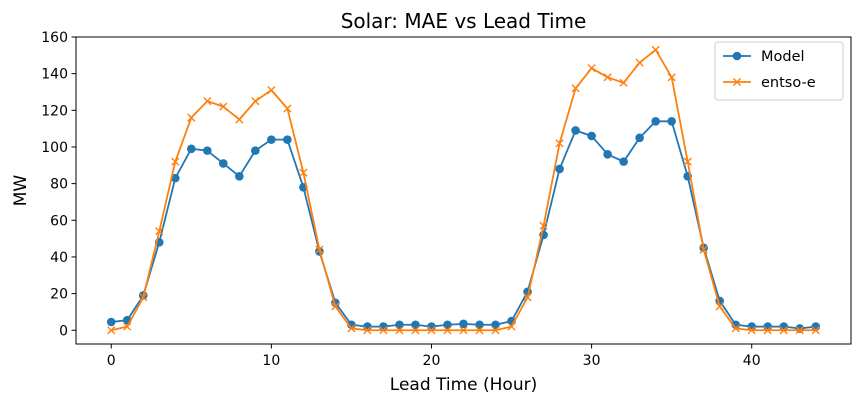 The height and width of the screenshot is (403, 861). What do you see at coordinates (737, 56) in the screenshot?
I see `legend-marker-model` at bounding box center [737, 56].